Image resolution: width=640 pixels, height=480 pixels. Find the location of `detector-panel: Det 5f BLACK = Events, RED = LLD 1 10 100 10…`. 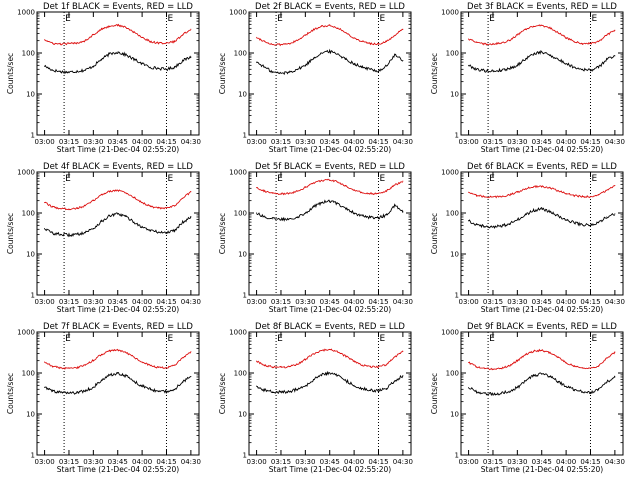

detector-panel: Det 5f BLACK = Events, RED = LLD 1 10 100 10… is located at coordinates (315, 238).